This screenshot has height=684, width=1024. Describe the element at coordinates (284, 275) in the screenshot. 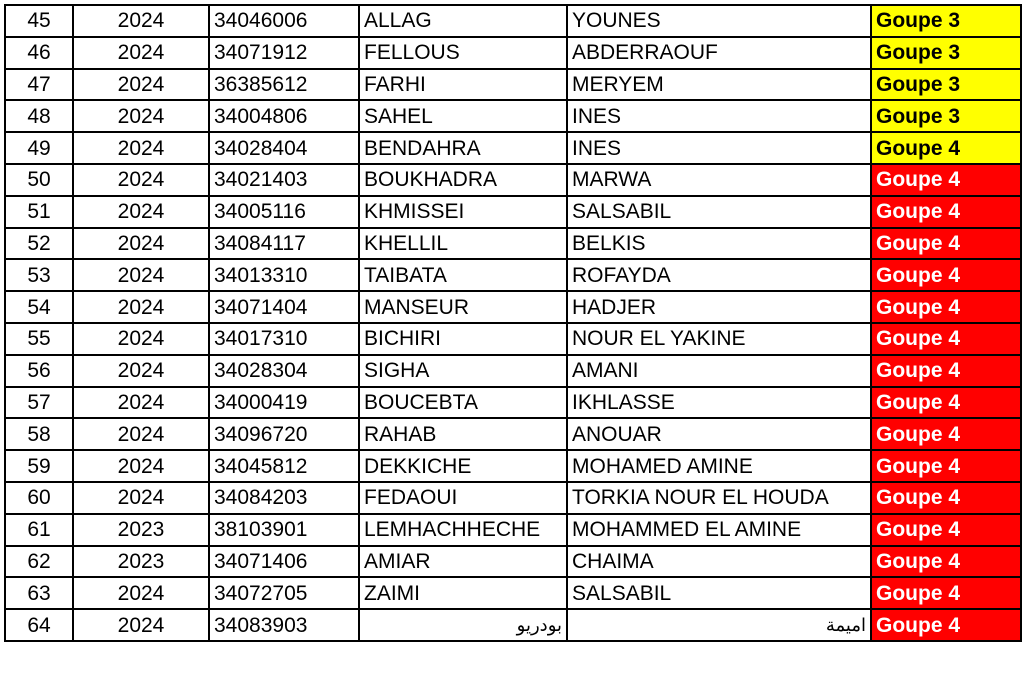

I see `student-id-cell: 34013310` at that location.